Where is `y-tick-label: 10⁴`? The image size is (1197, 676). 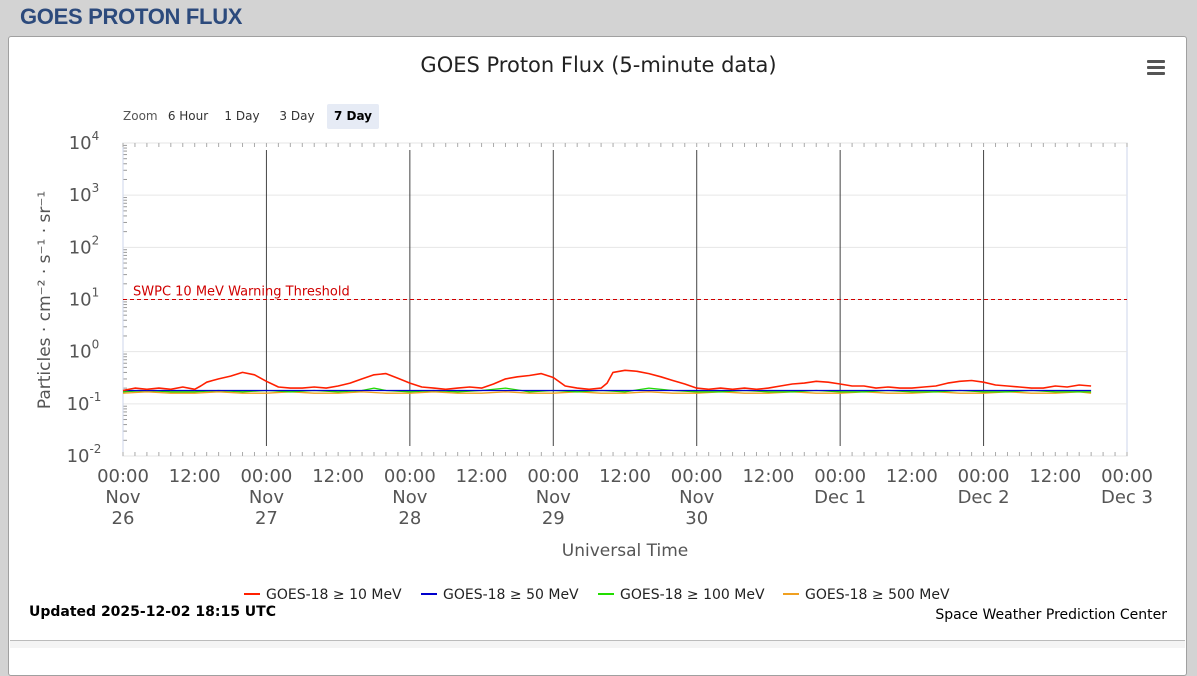 y-tick-label: 10⁴ is located at coordinates (84, 141).